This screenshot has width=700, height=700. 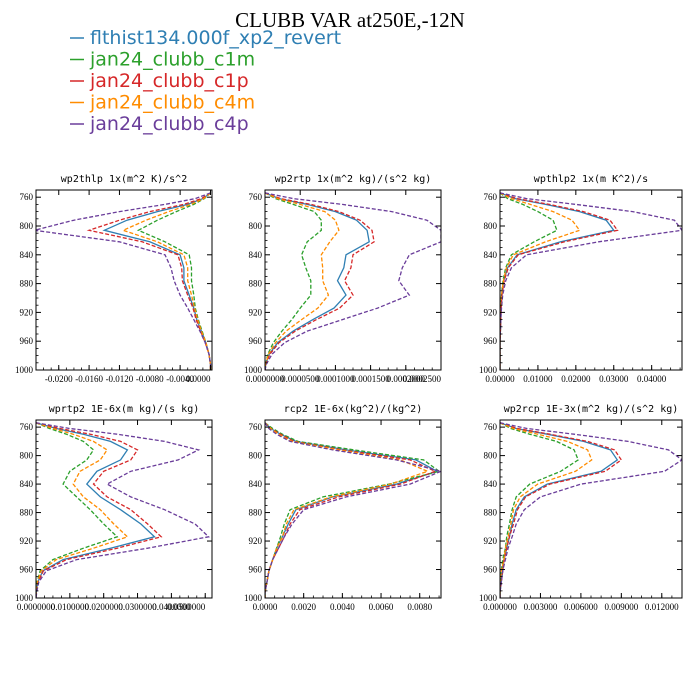 What do you see at coordinates (353, 409) in the screenshot?
I see `panel-title: rcp2 1E-6x(kg^2)/(kg^2)` at bounding box center [353, 409].